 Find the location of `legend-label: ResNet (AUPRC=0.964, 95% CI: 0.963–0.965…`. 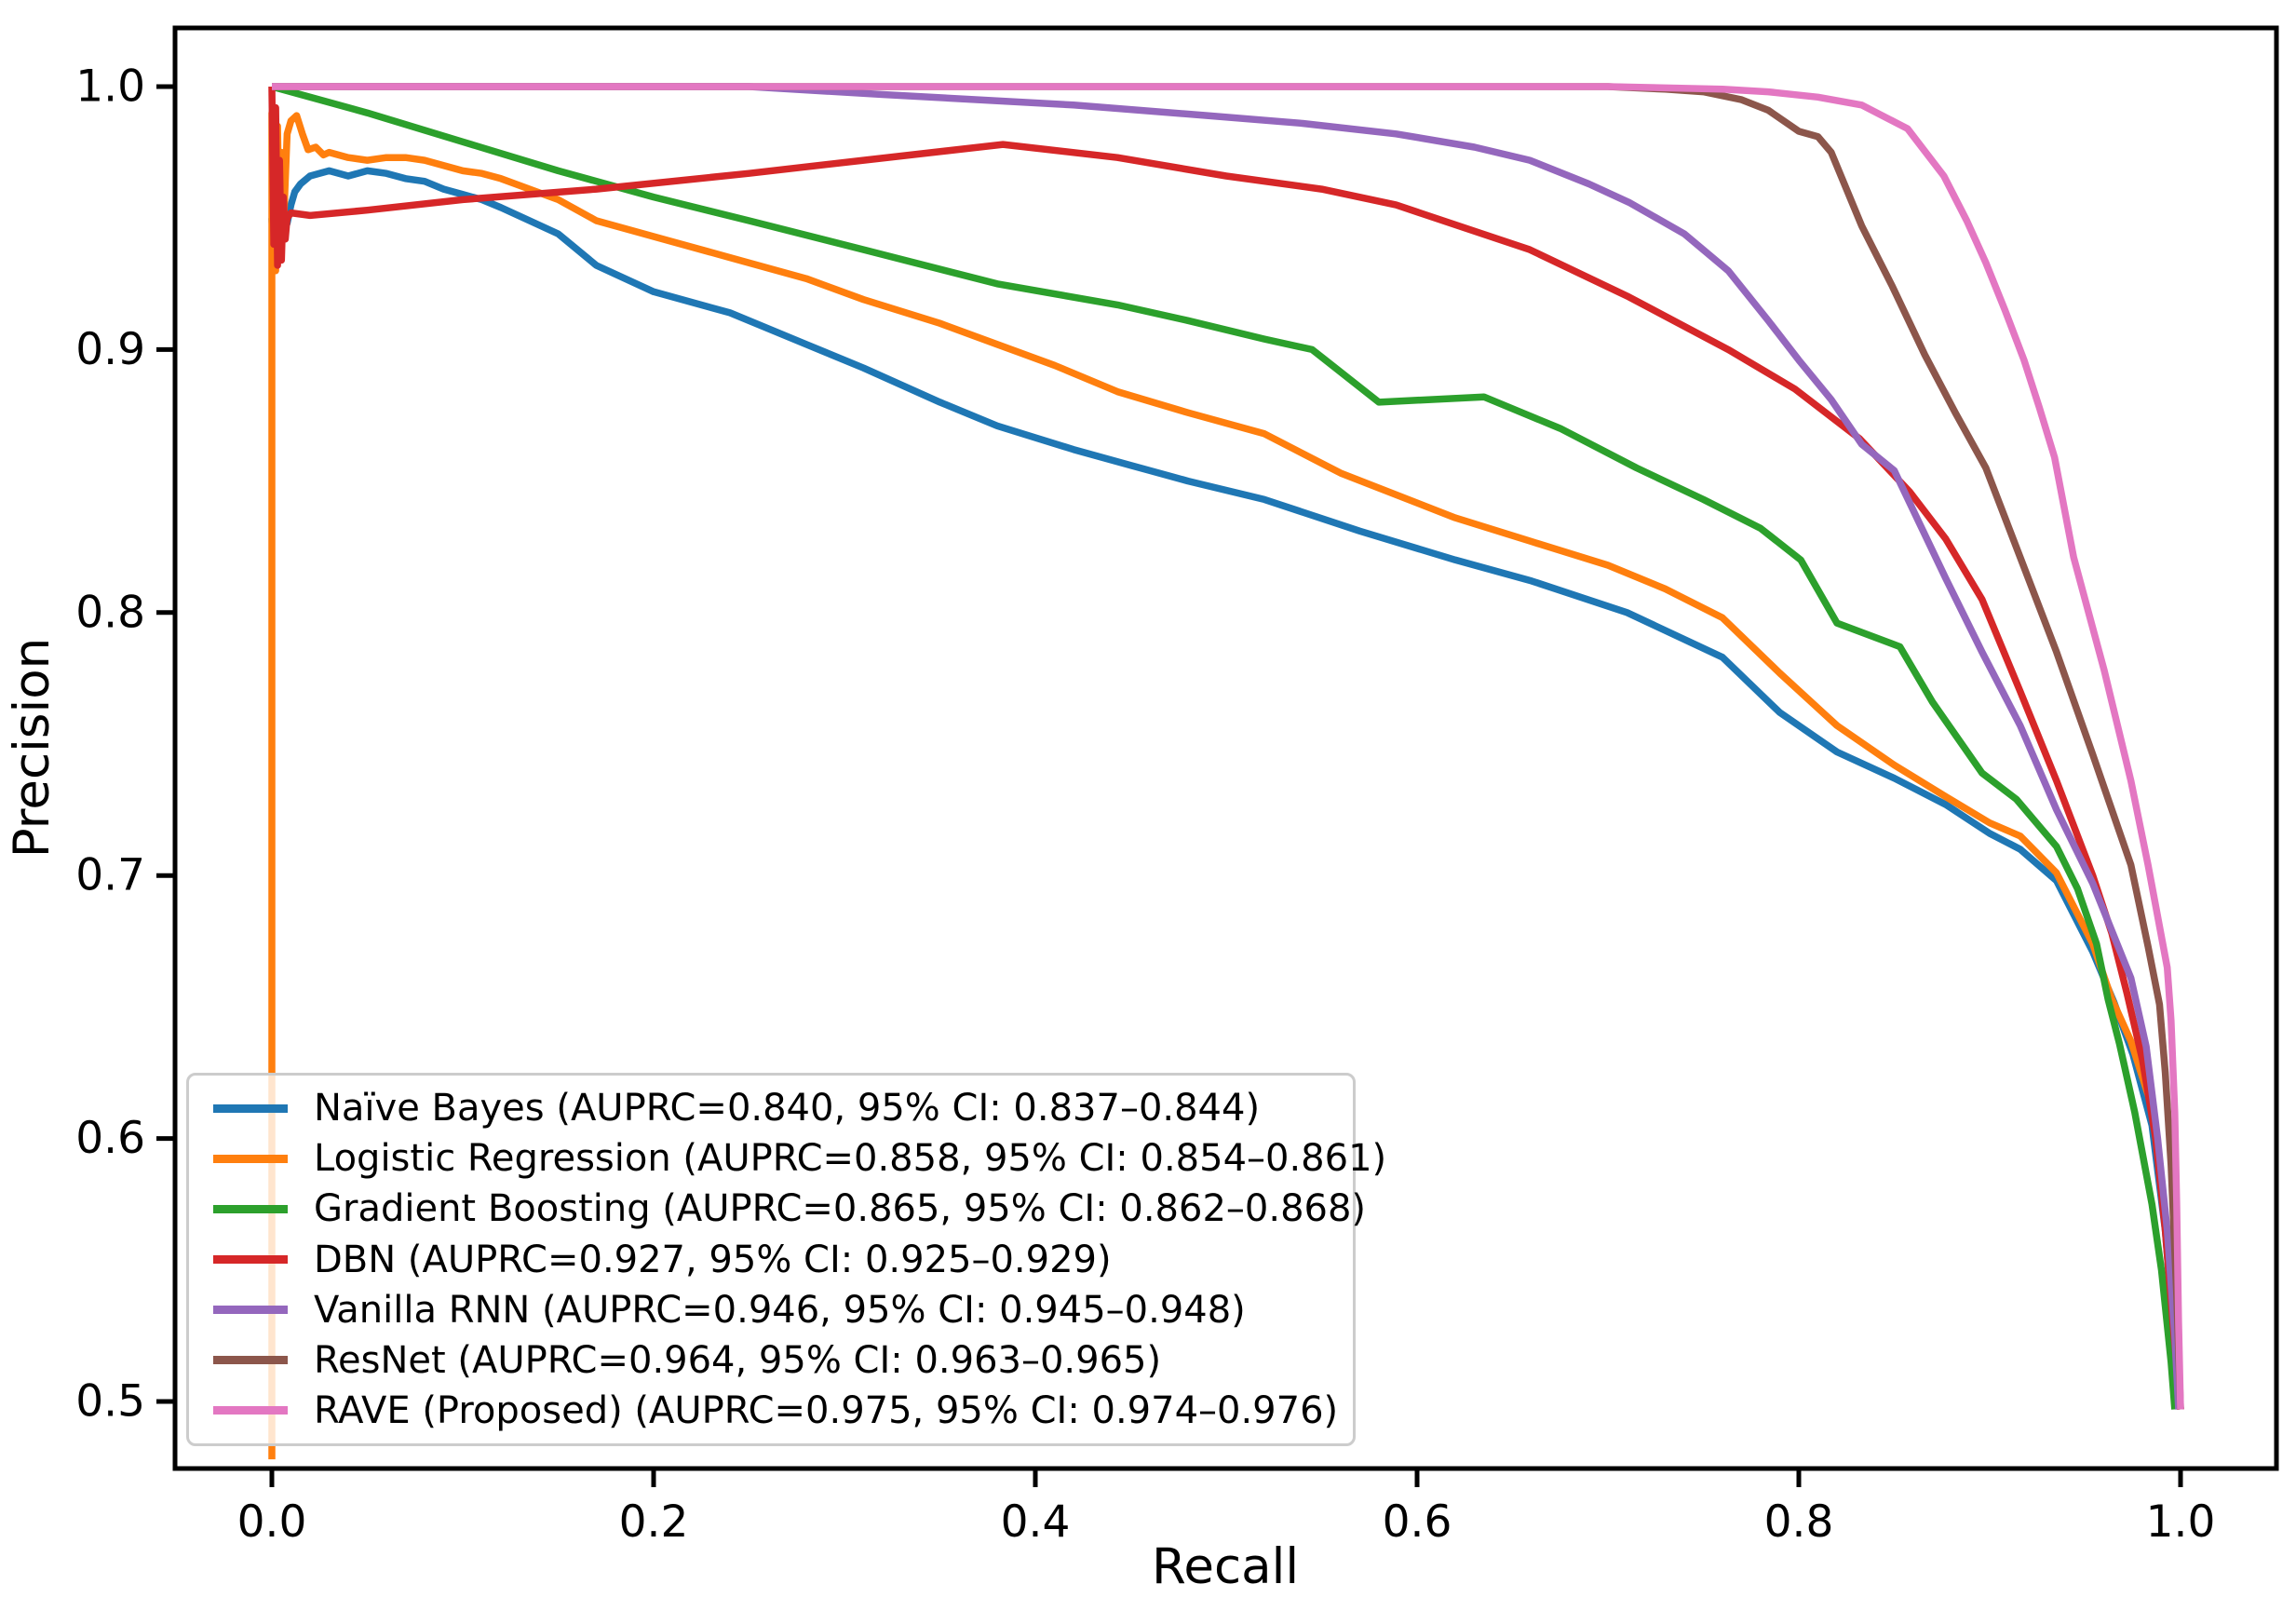

legend-label: ResNet (AUPRC=0.964, 95% CI: 0.963–0.965… is located at coordinates (738, 1360).